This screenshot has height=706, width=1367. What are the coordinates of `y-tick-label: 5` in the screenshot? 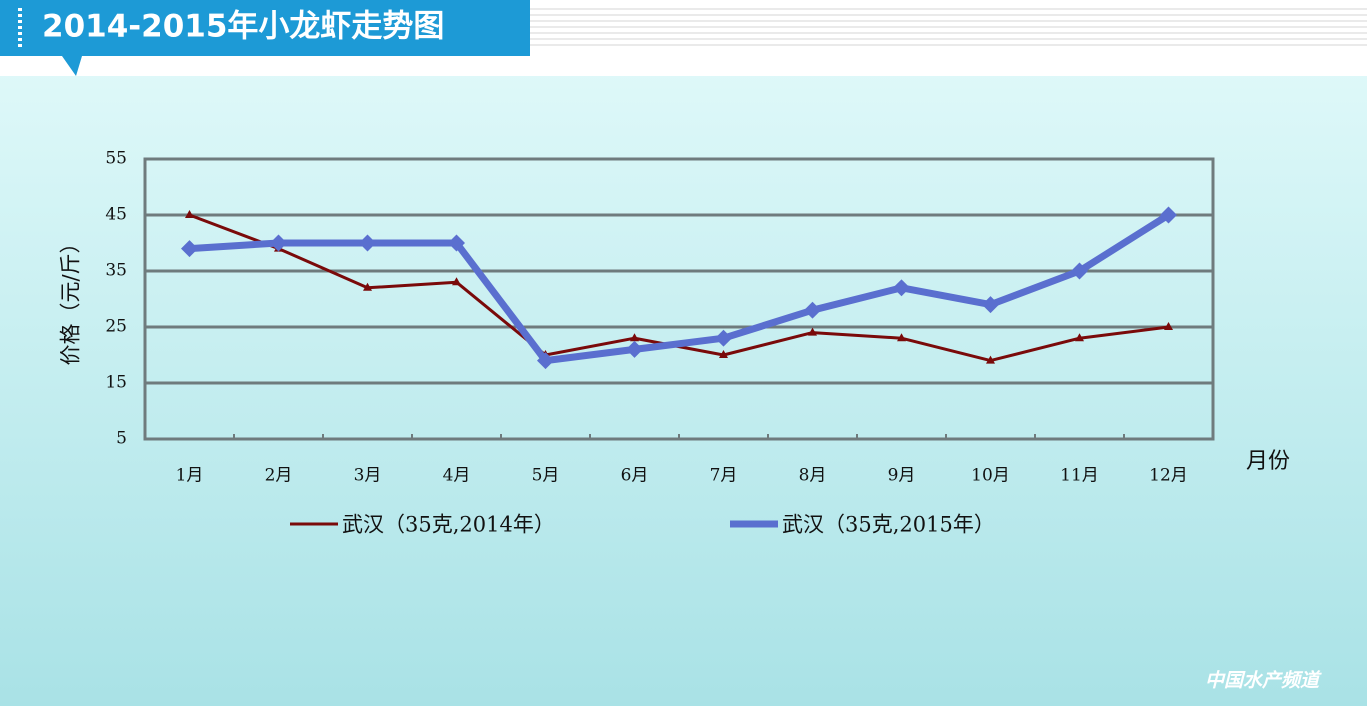 It's located at (121, 439).